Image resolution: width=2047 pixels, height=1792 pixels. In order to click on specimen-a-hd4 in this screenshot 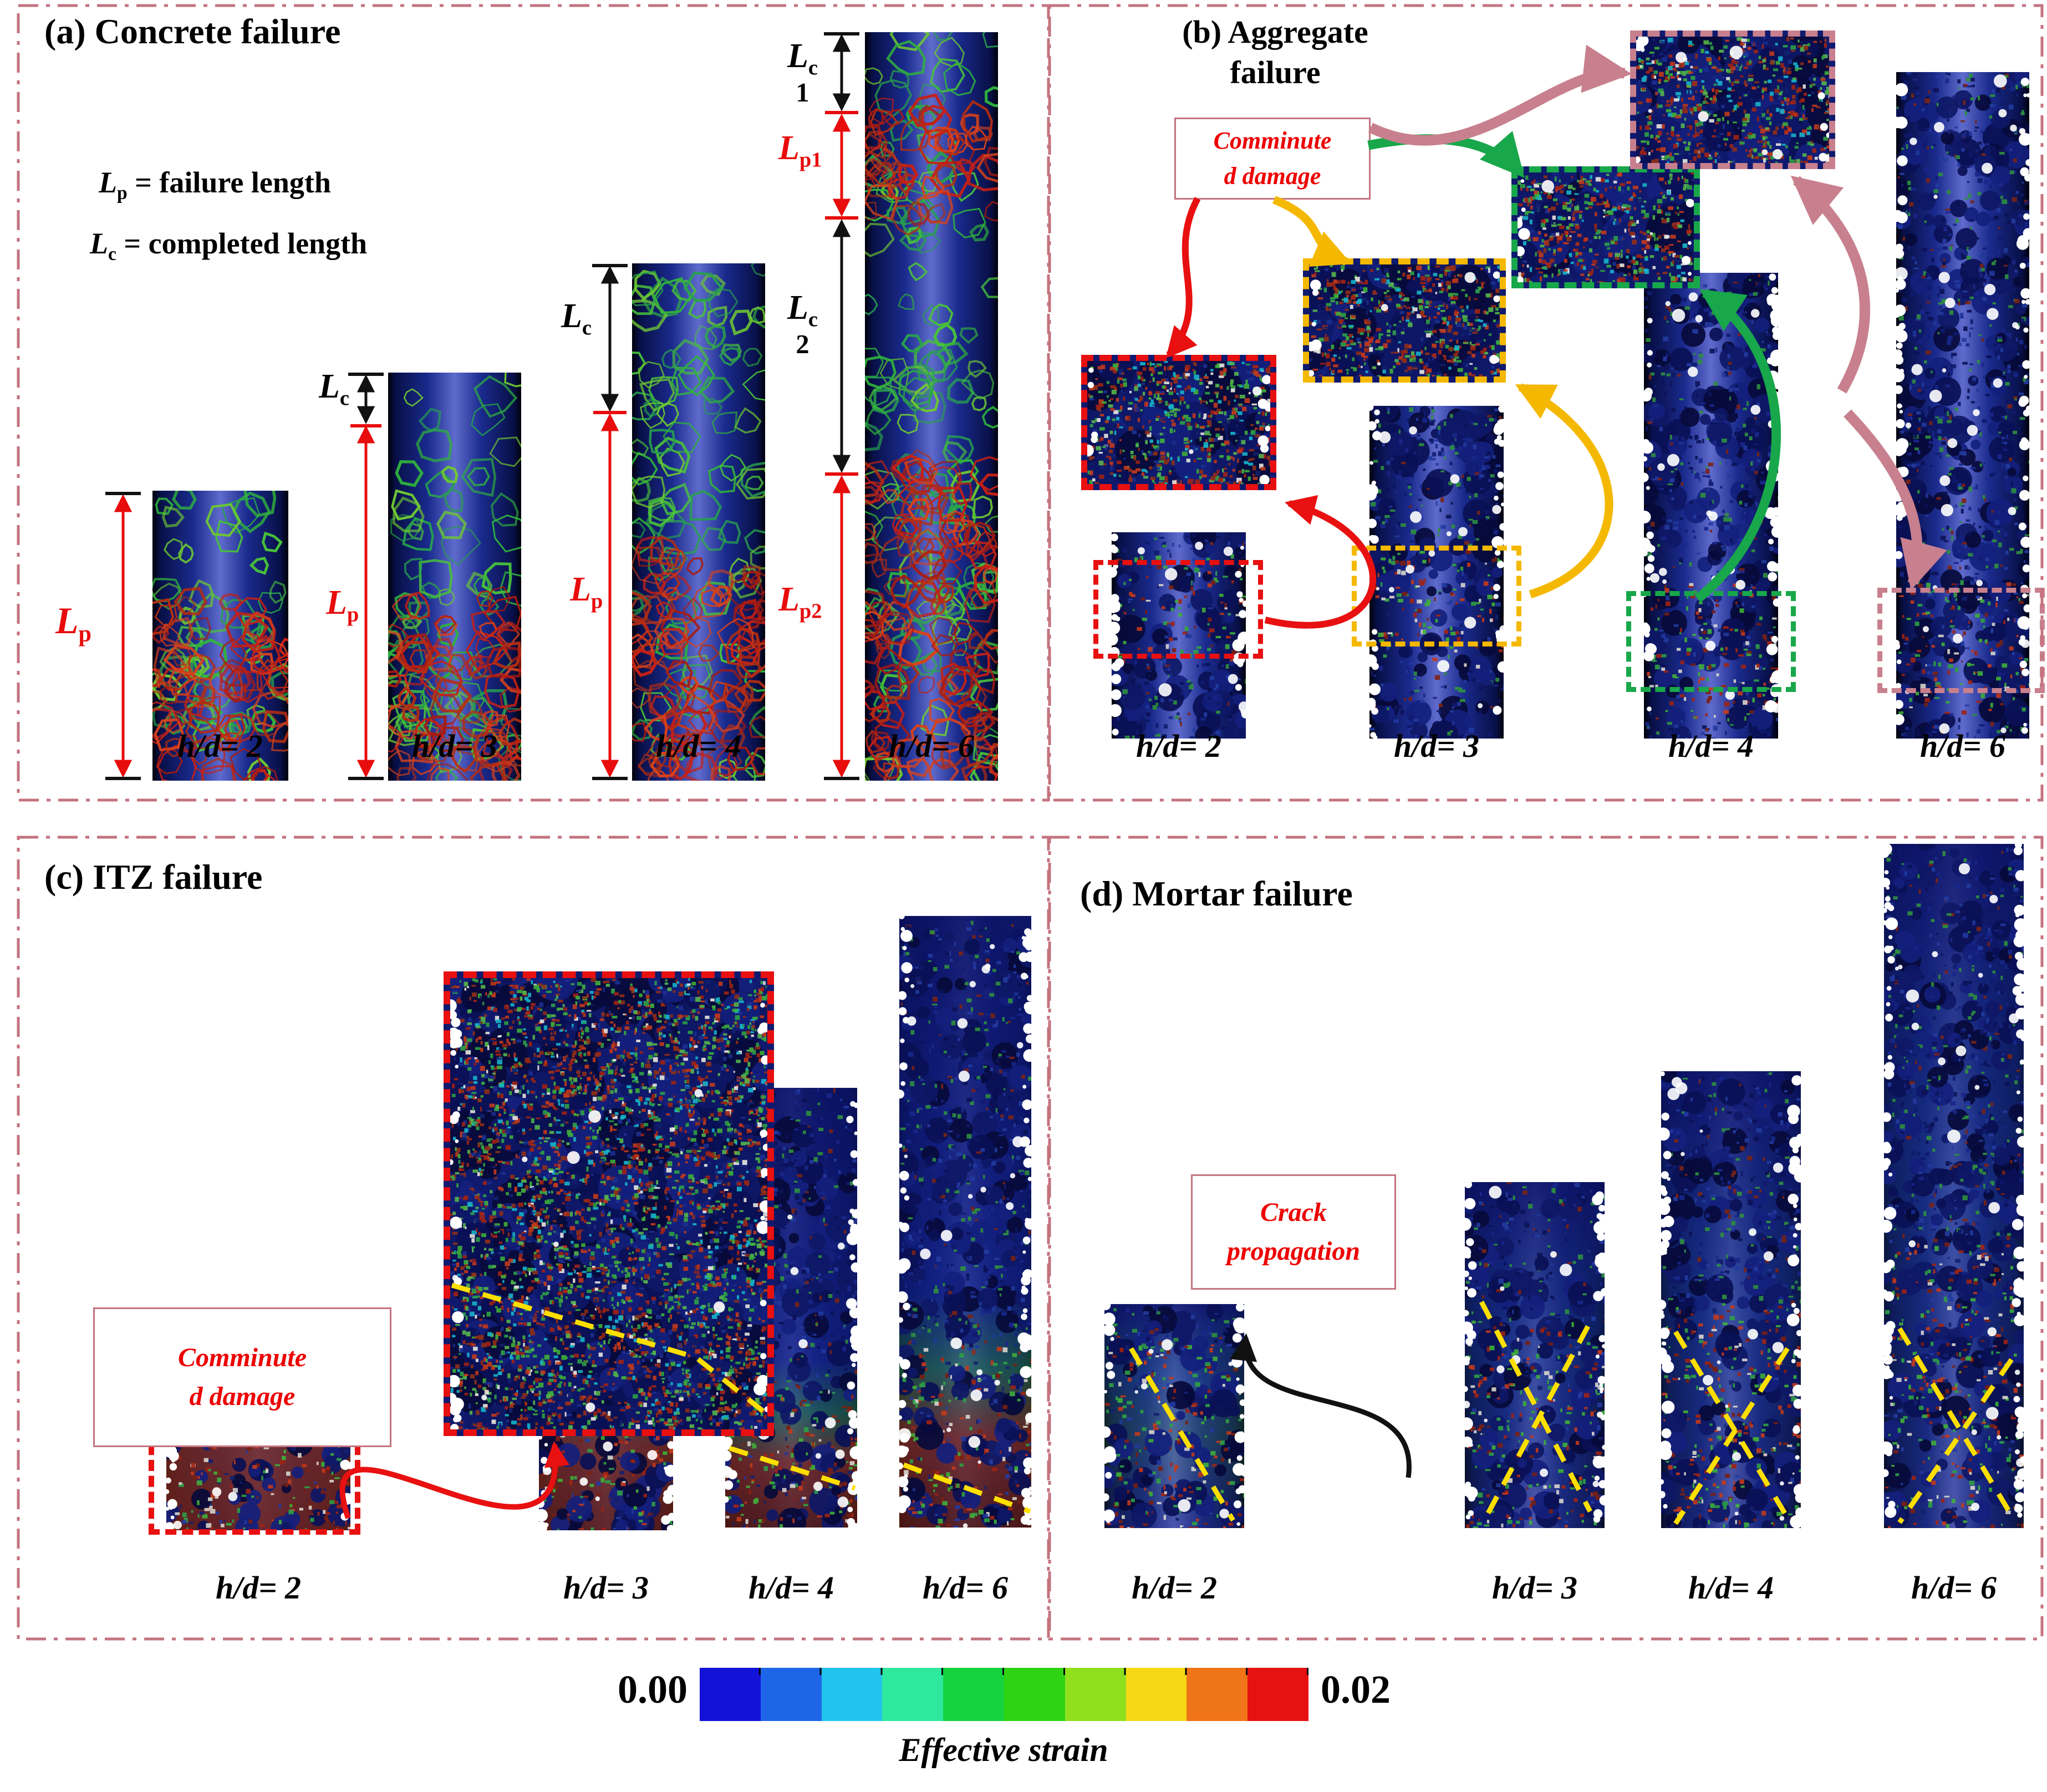, I will do `click(700, 523)`.